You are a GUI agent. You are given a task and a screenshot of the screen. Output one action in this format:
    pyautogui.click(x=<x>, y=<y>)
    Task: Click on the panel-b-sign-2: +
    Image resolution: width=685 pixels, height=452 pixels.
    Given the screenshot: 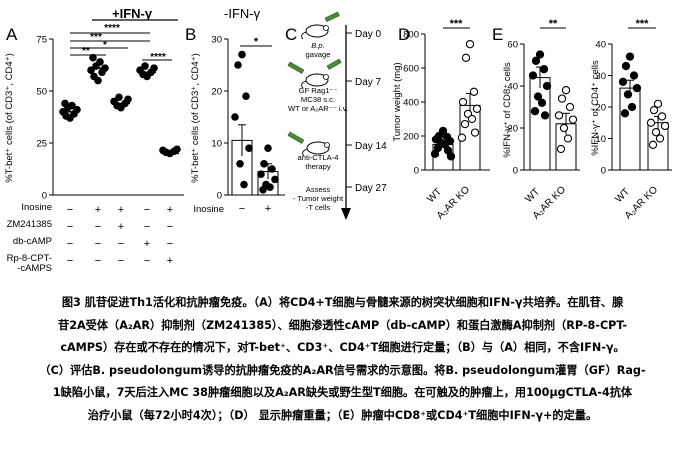 What is the action you would take?
    pyautogui.click(x=268, y=209)
    